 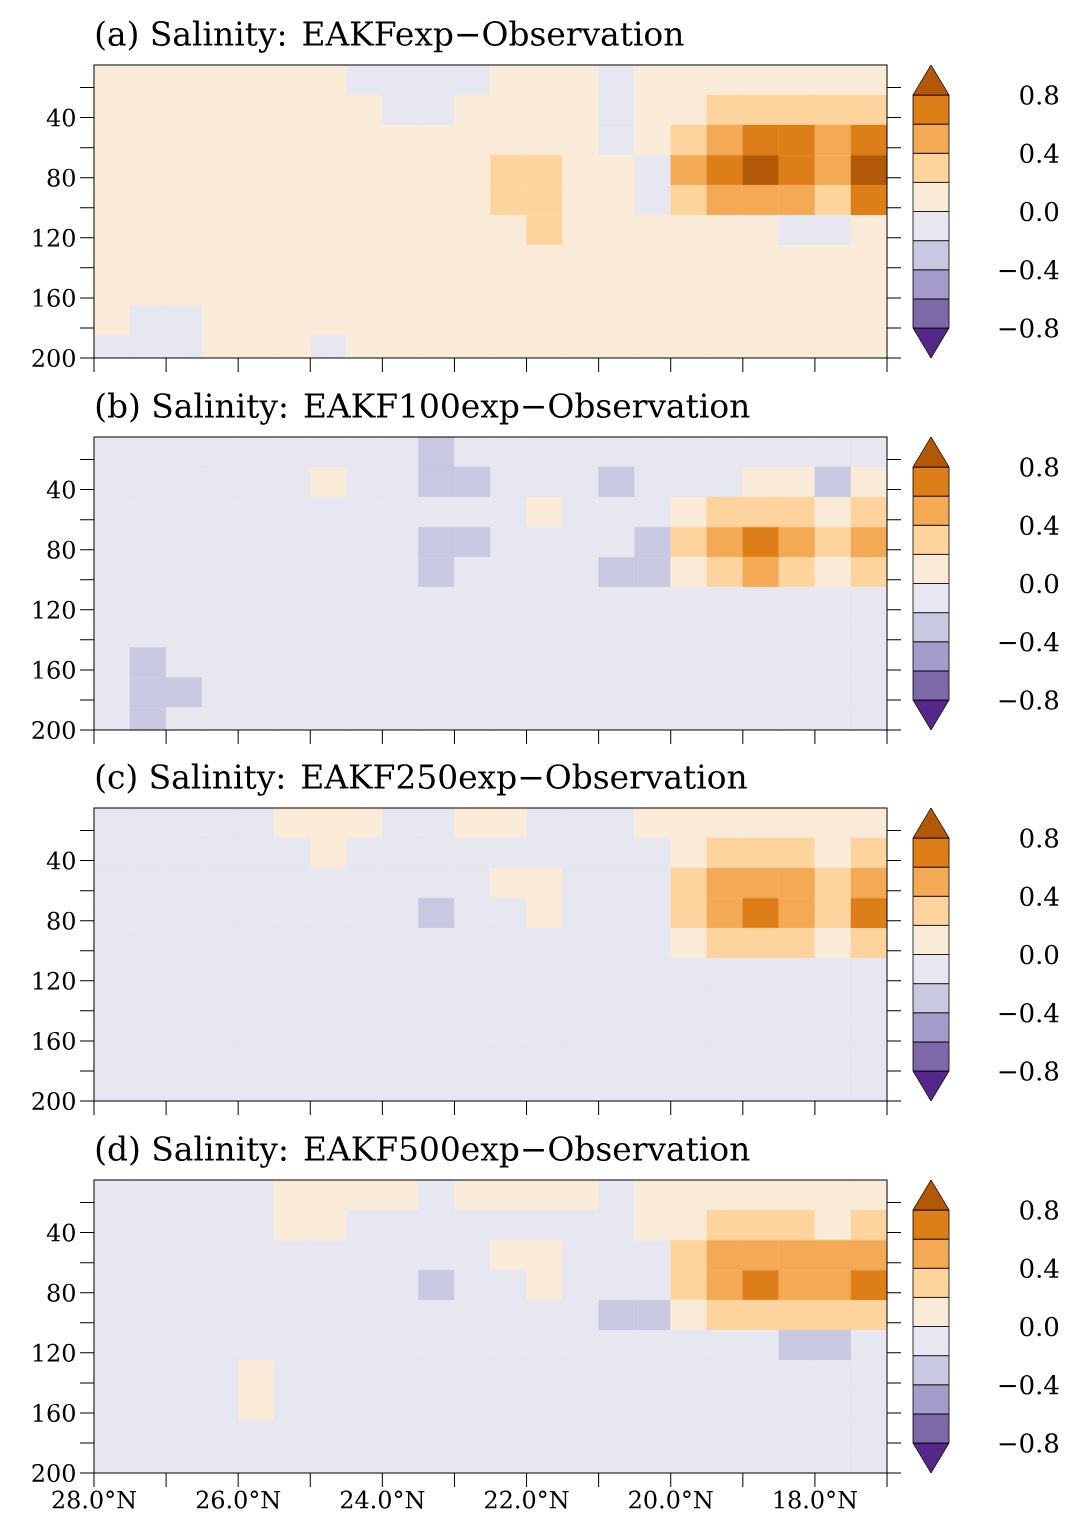 What do you see at coordinates (1039, 838) in the screenshot?
I see `color-bar-label: 0.8` at bounding box center [1039, 838].